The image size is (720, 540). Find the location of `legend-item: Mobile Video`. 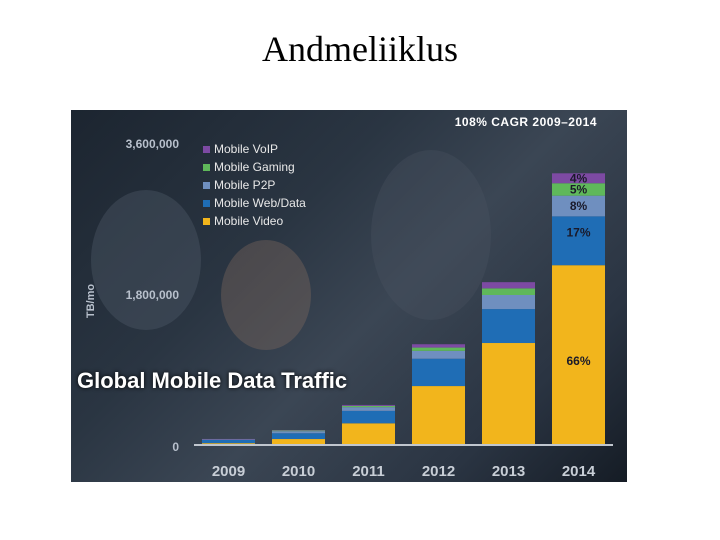

legend-item: Mobile Video is located at coordinates (254, 221).